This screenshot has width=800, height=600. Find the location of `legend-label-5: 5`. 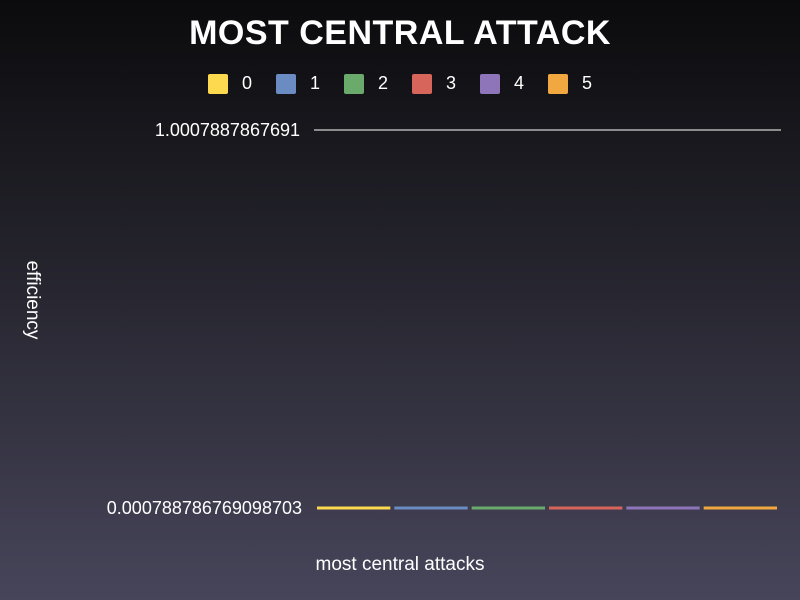

legend-label-5: 5 is located at coordinates (587, 83).